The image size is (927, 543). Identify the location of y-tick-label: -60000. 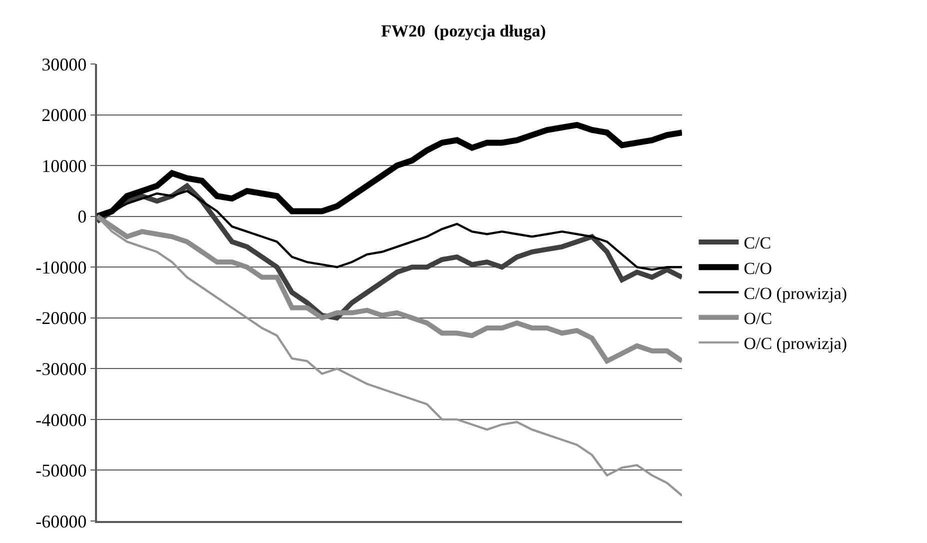
(61, 521).